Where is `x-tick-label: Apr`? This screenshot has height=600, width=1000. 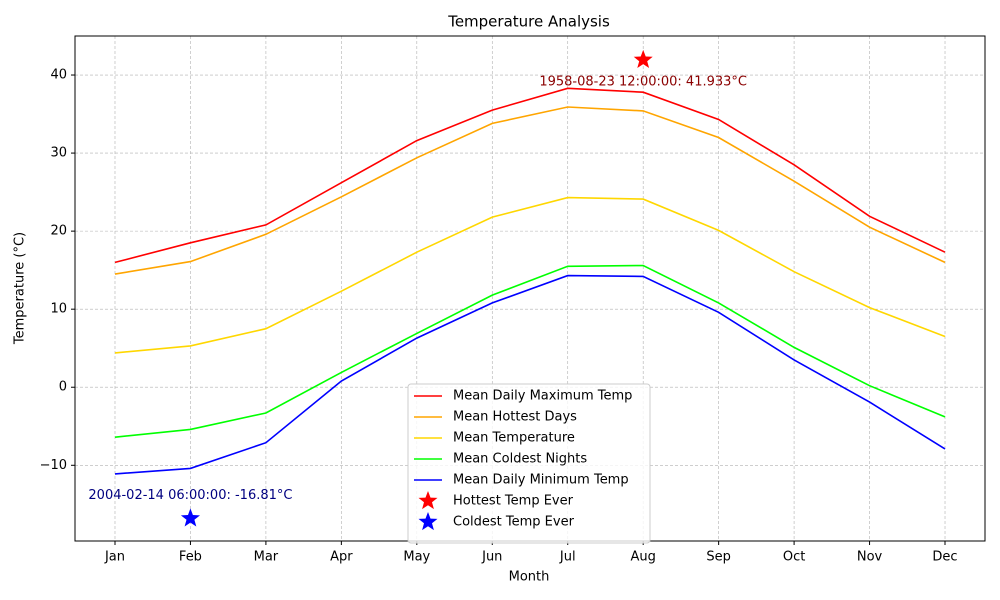 x-tick-label: Apr is located at coordinates (341, 557).